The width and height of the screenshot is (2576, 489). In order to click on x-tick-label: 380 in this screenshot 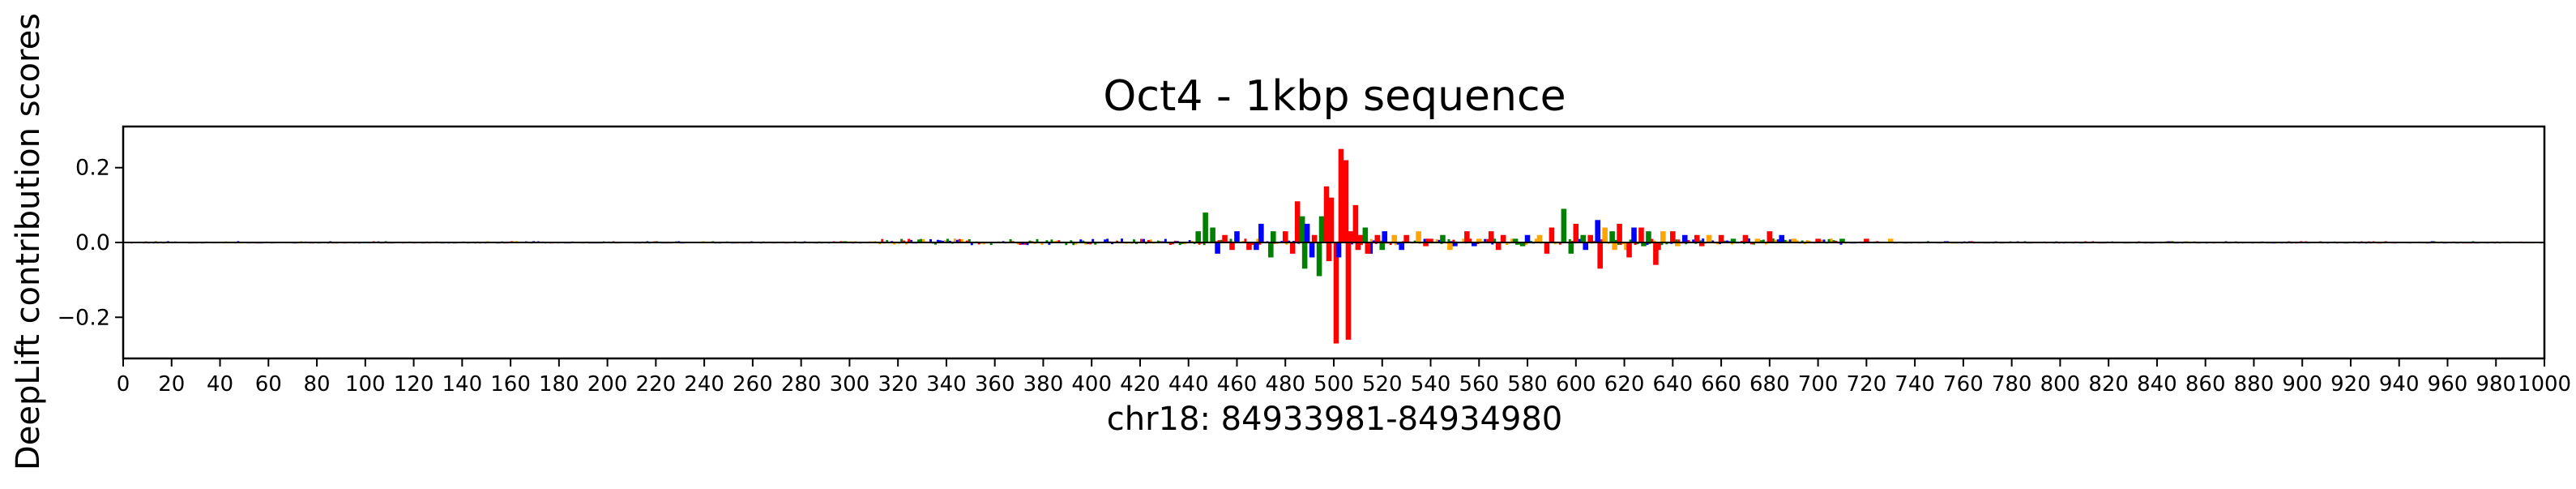, I will do `click(1043, 384)`.